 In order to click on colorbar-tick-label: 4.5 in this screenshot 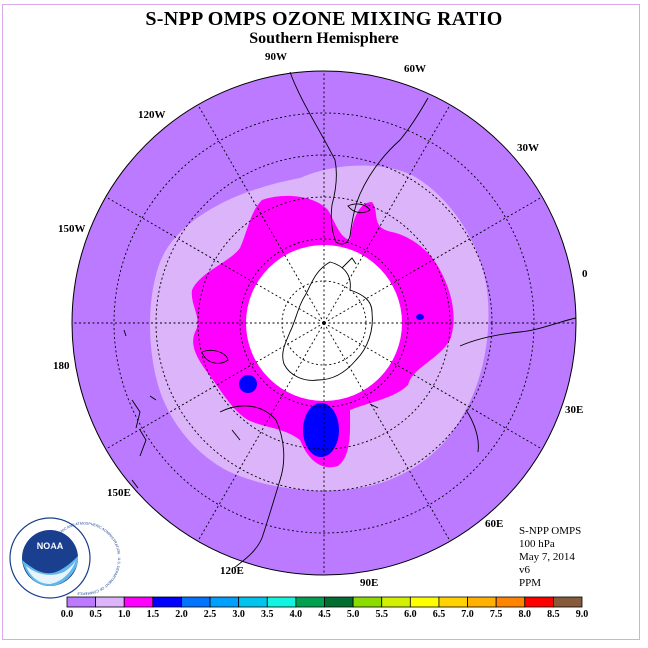, I will do `click(324, 614)`.